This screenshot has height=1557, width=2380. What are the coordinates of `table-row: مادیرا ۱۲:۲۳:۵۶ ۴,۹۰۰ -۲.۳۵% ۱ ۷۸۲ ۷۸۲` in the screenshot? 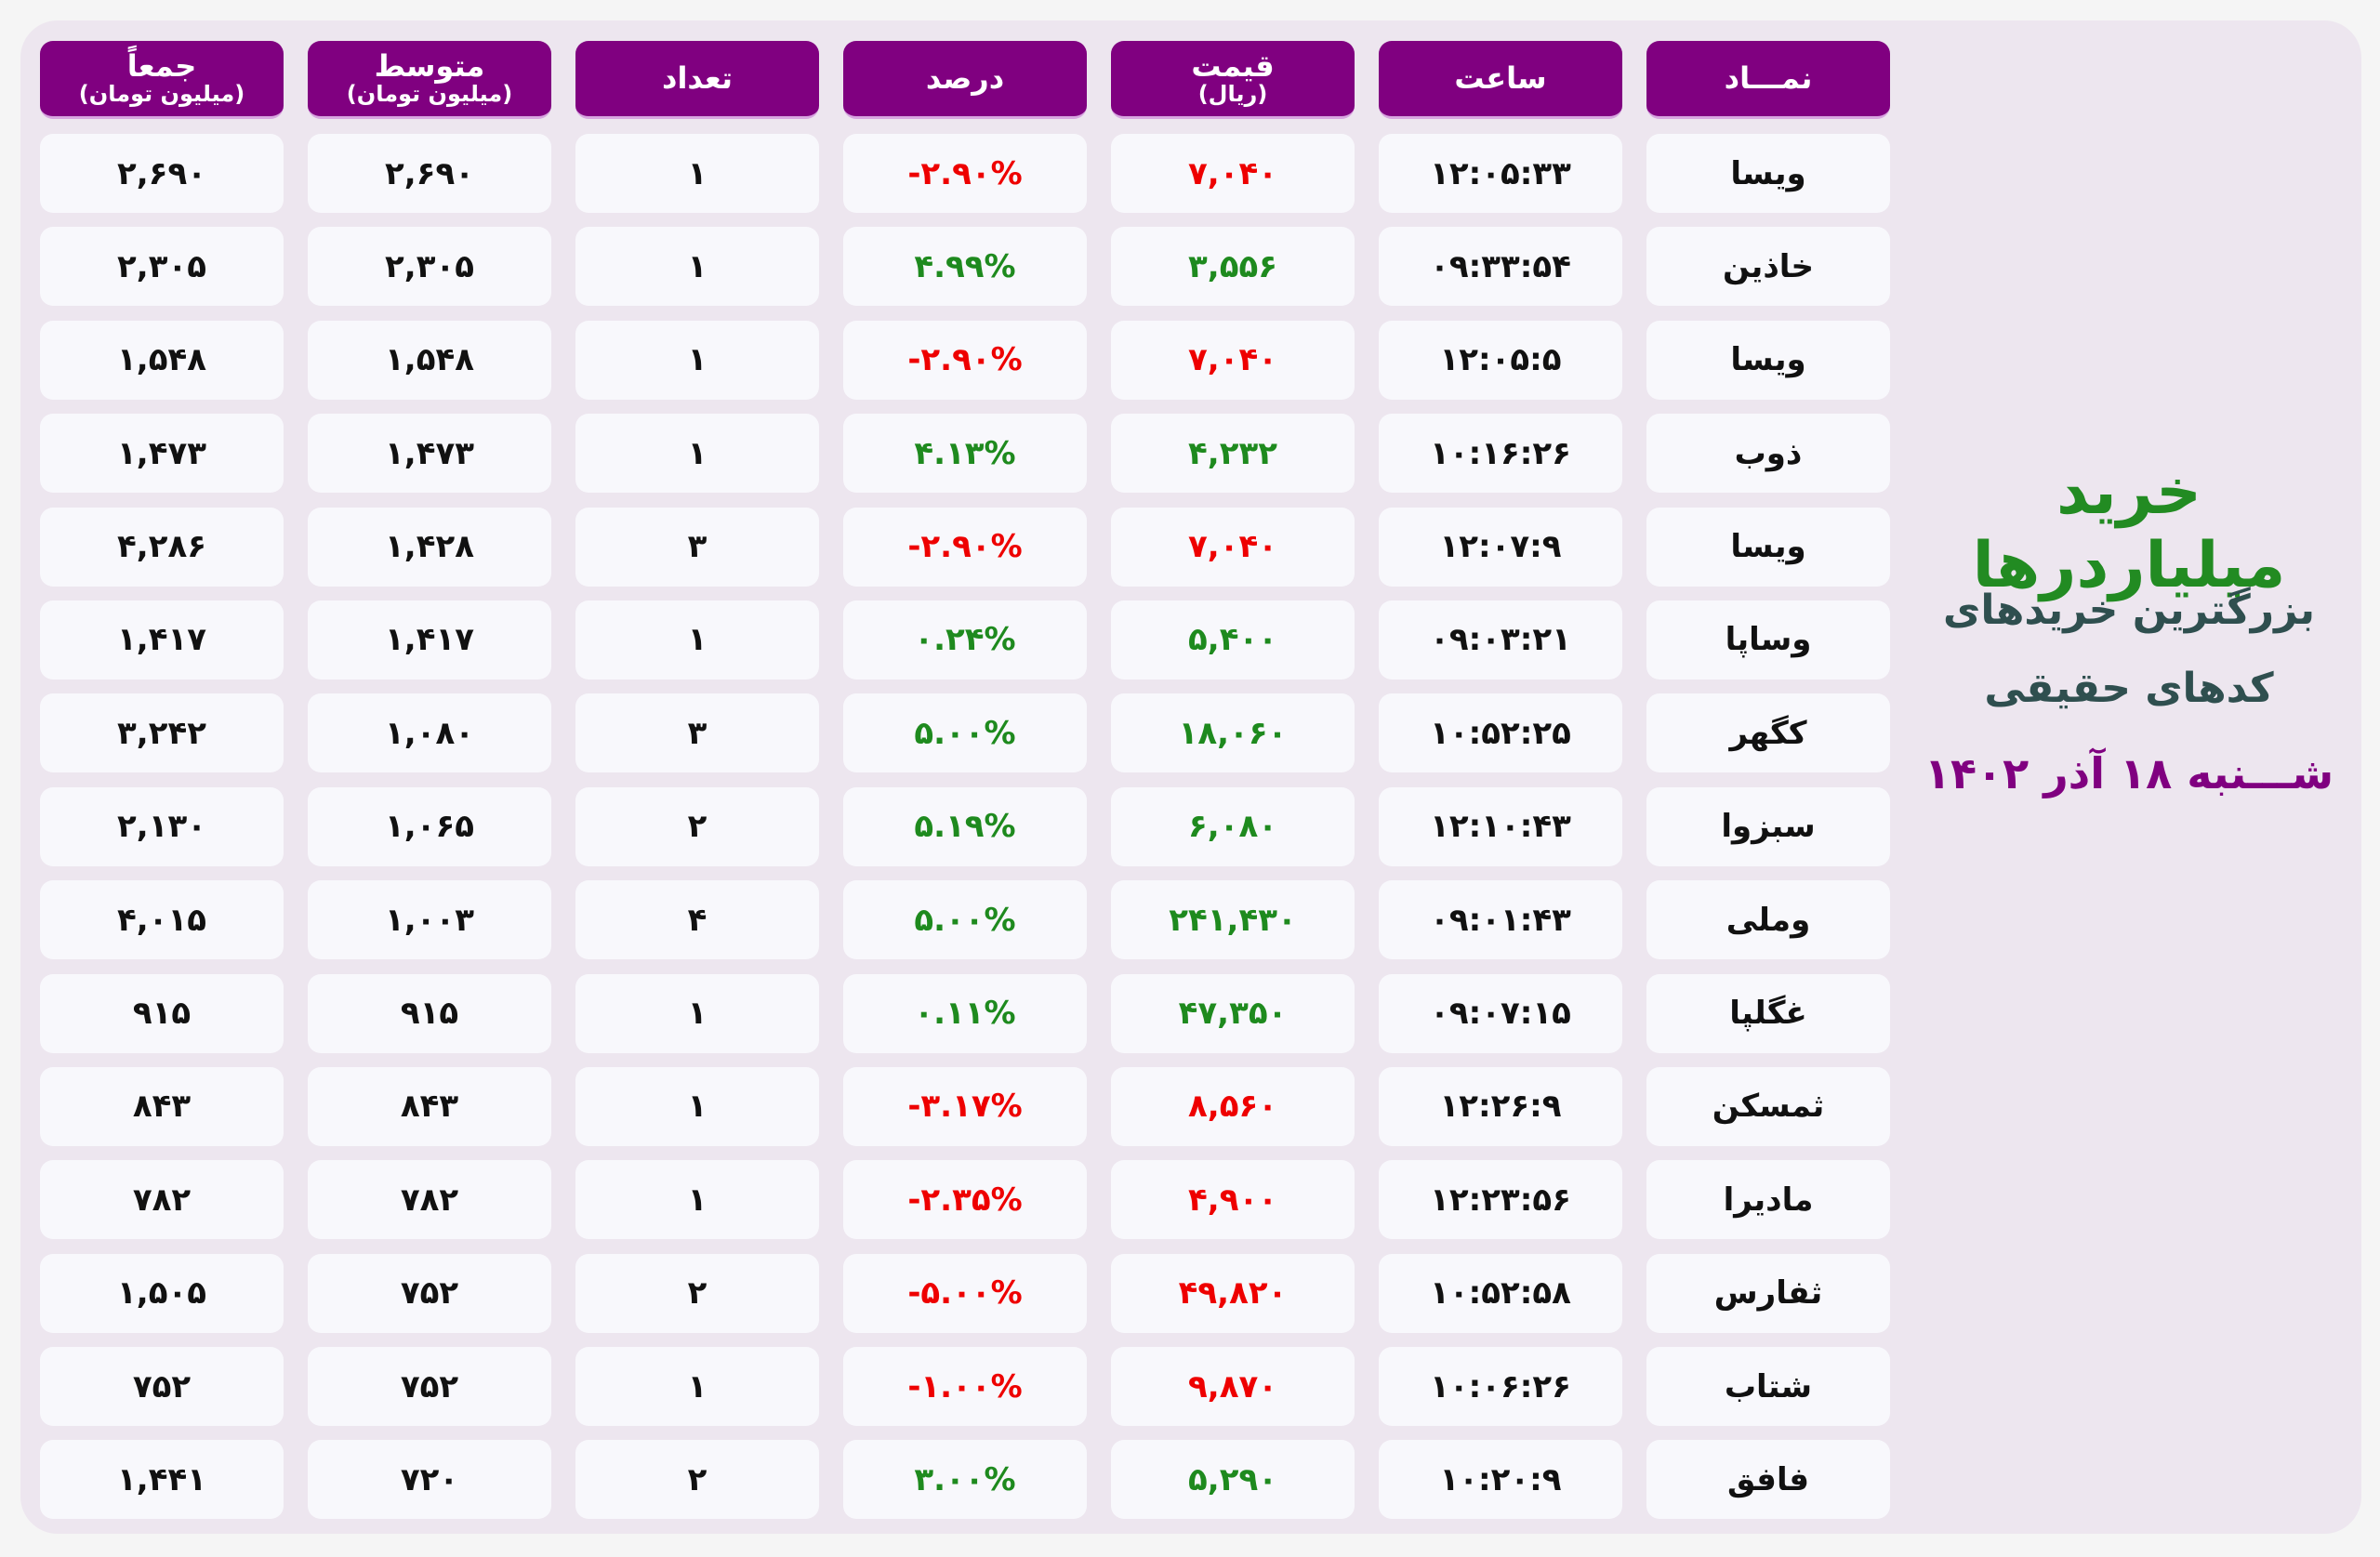 It's located at (964, 1200).